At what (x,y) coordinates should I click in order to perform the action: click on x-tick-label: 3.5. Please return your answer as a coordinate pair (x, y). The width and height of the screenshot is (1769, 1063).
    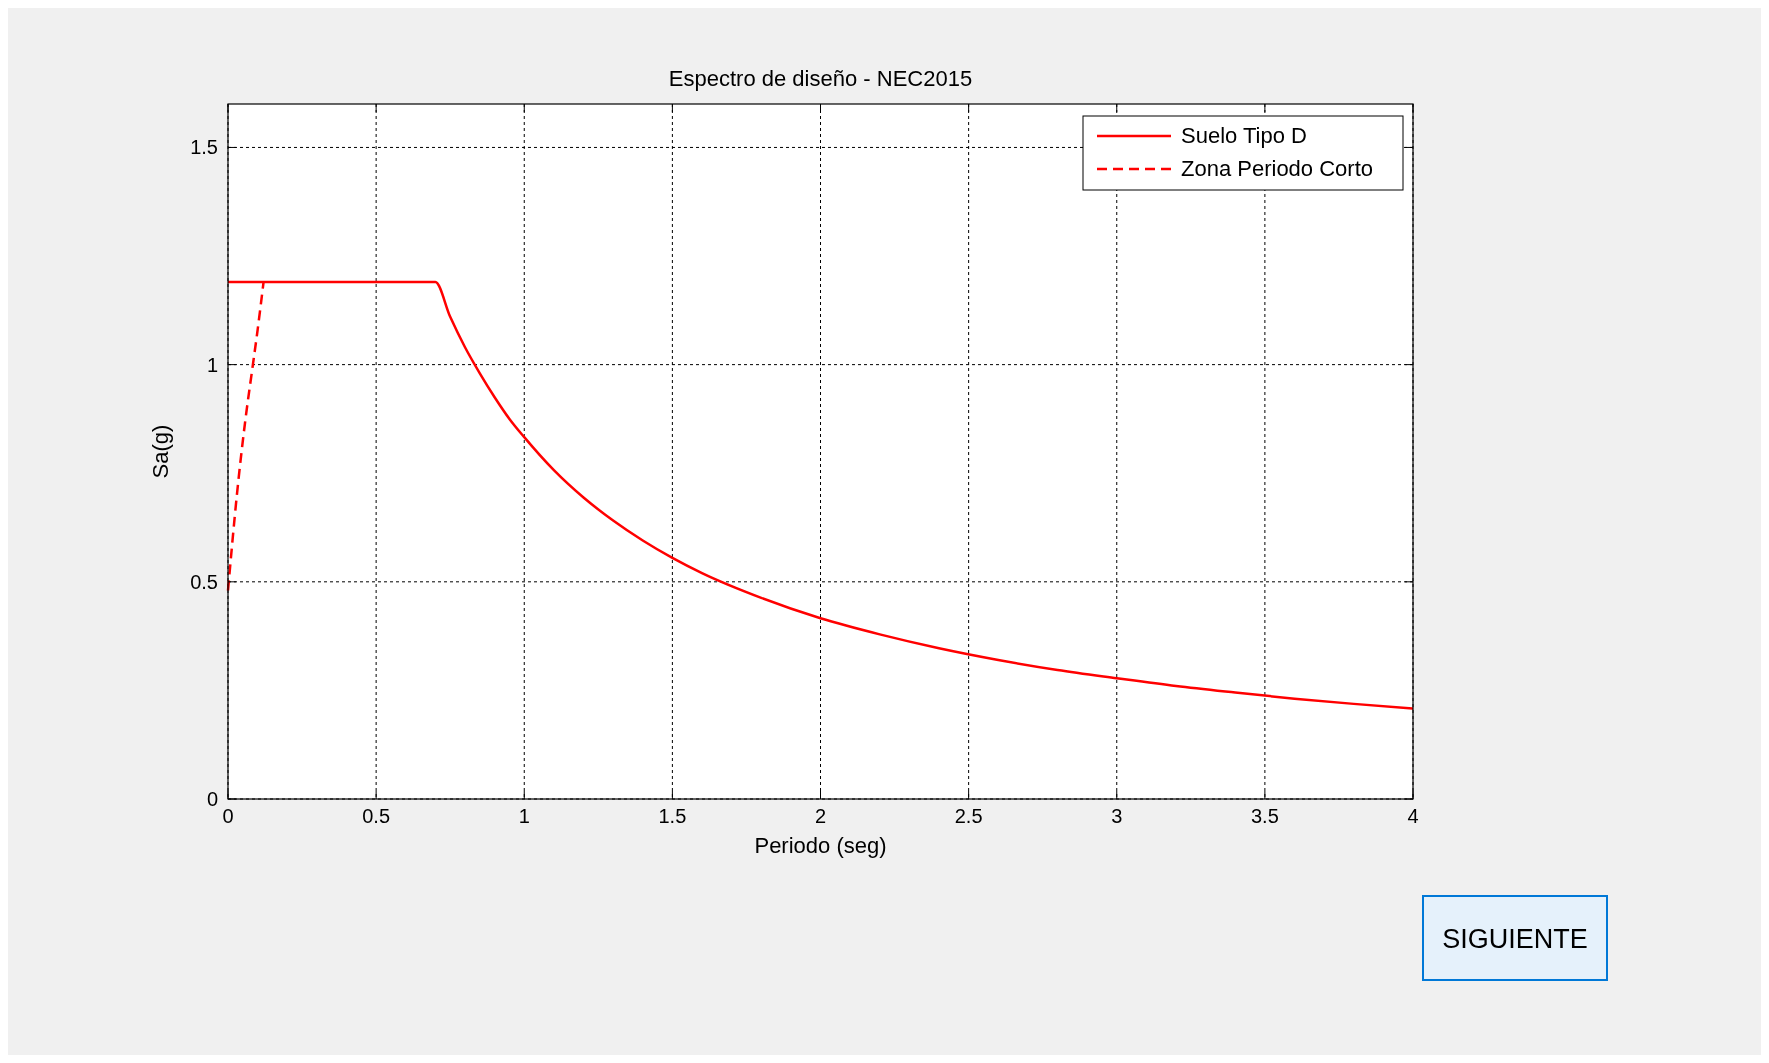
    Looking at the image, I should click on (1264, 816).